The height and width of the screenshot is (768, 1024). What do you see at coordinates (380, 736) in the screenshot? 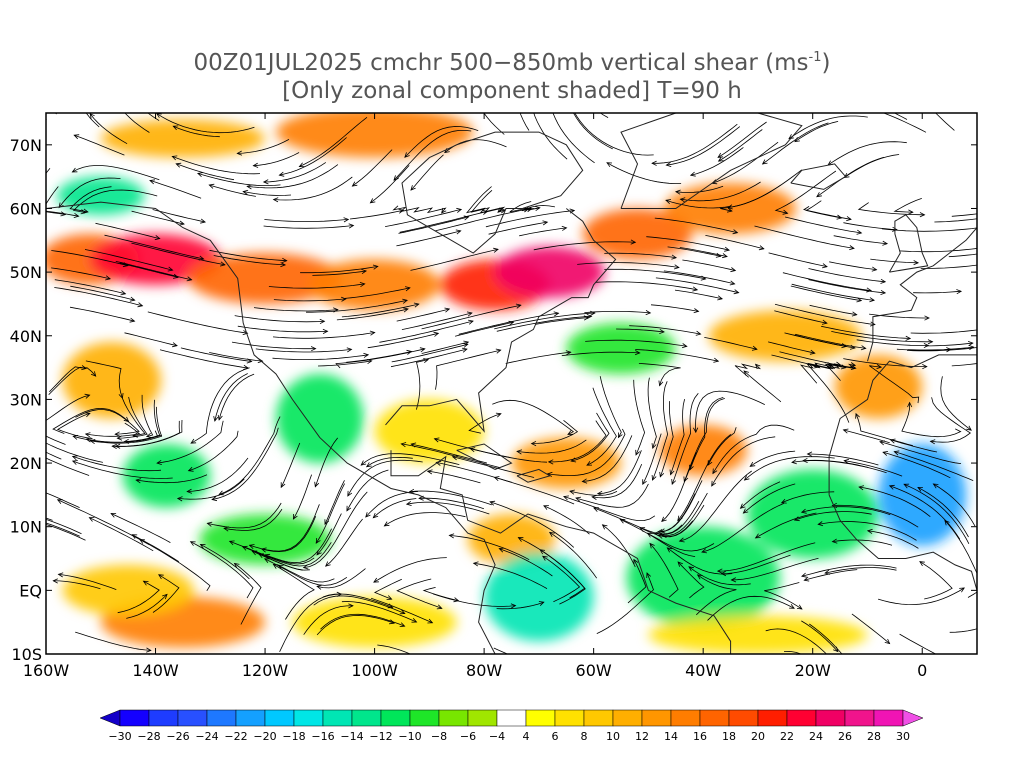
I see `colorbar-label: −12` at bounding box center [380, 736].